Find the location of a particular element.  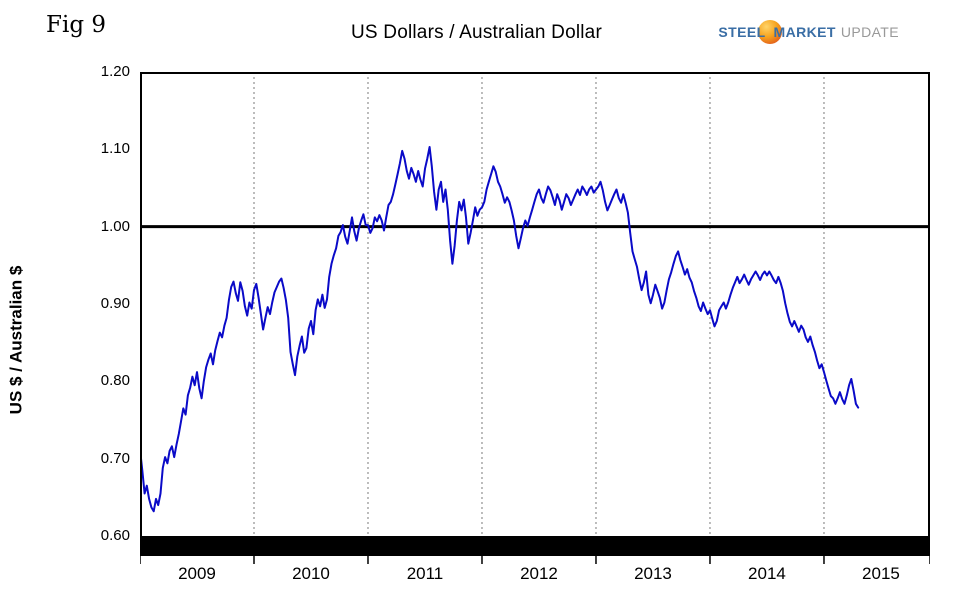

chart-title: US Dollars / Australian Dollar is located at coordinates (476, 32).